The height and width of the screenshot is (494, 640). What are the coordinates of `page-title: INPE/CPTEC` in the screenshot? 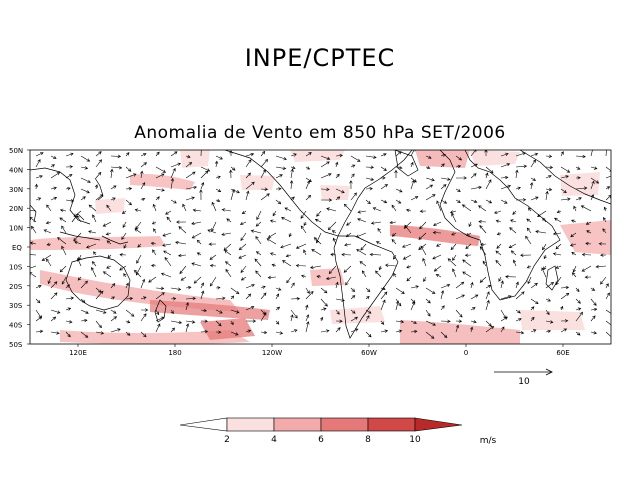 It's located at (320, 58).